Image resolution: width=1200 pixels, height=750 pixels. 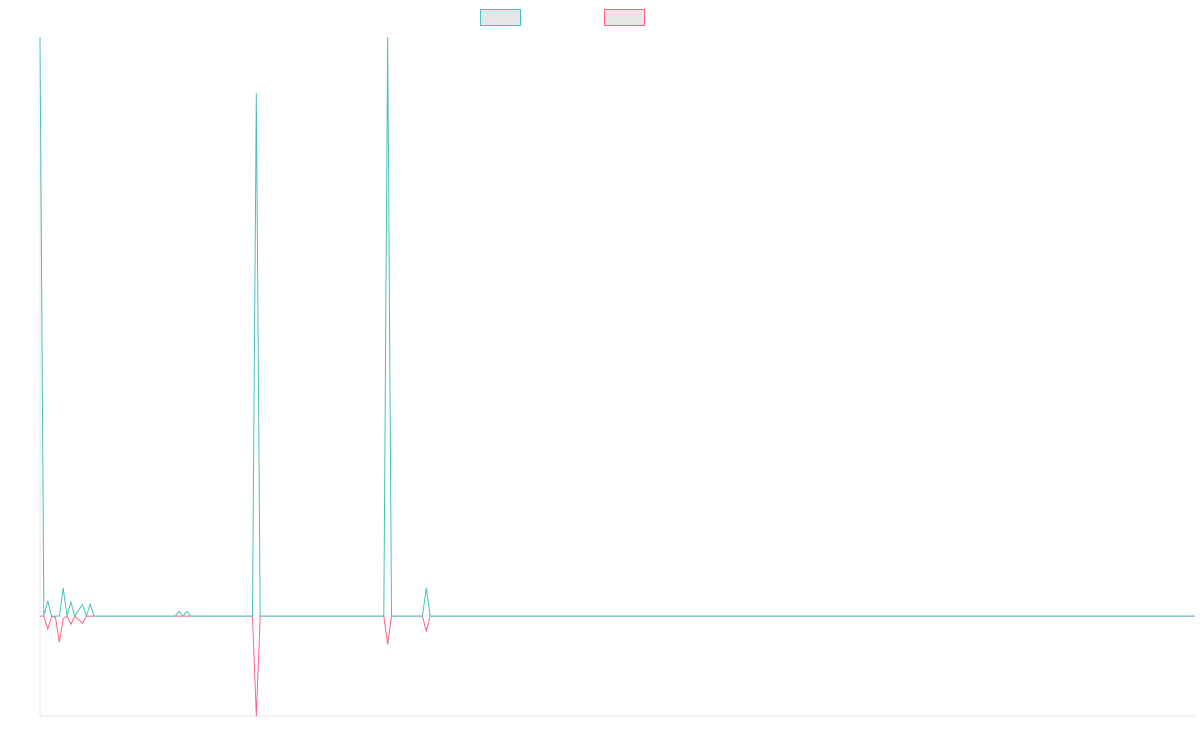 I want to click on legend, so click(x=562, y=17).